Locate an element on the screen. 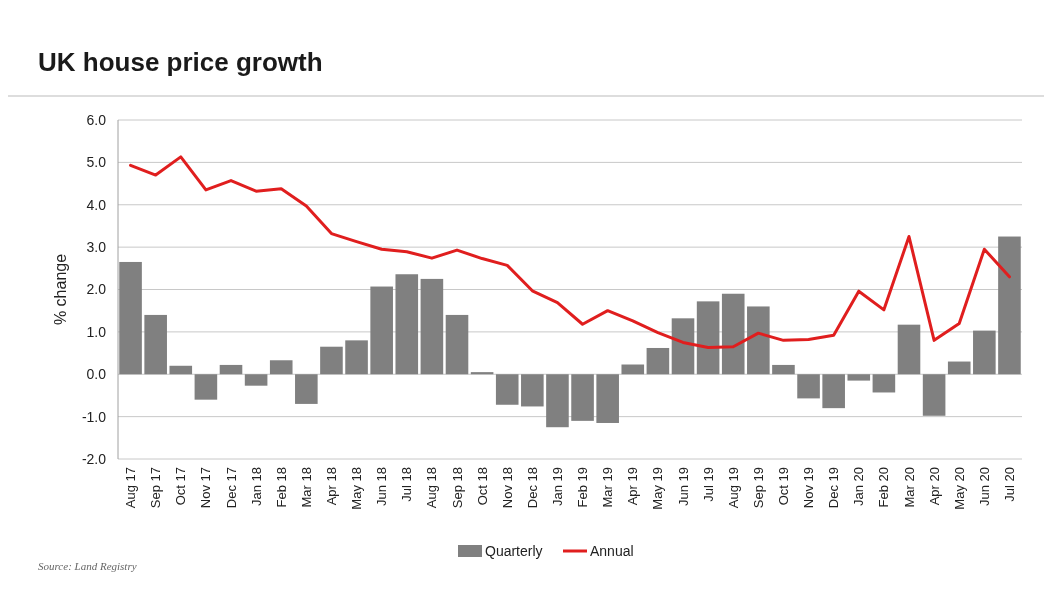 The image size is (1052, 599). x-tick-label: Feb 18 is located at coordinates (281, 487).